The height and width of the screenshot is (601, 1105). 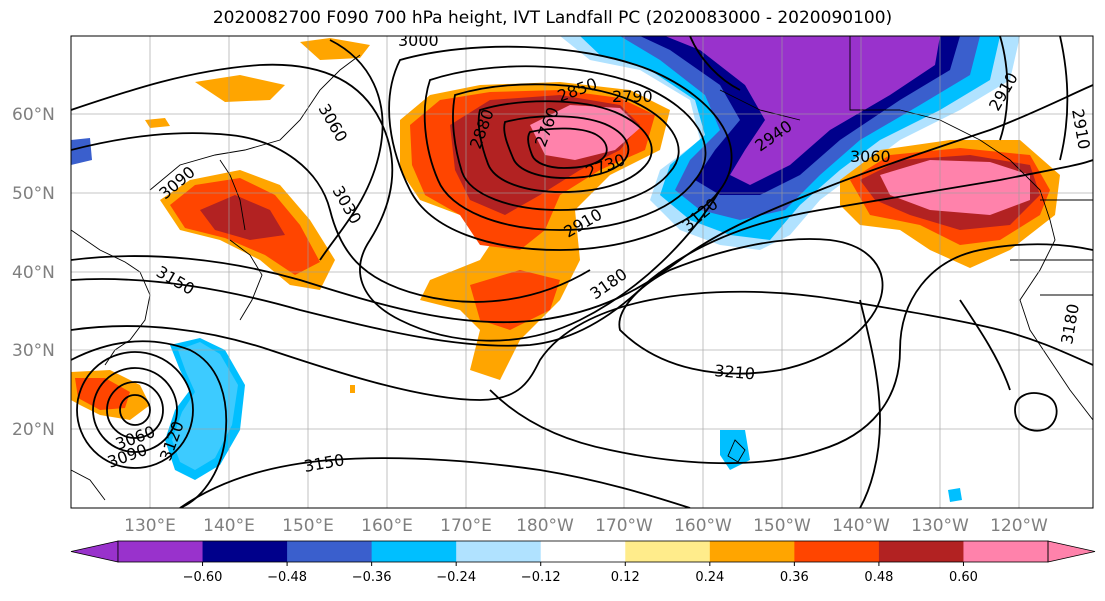 I want to click on negative-region-purple, so click(x=802, y=110).